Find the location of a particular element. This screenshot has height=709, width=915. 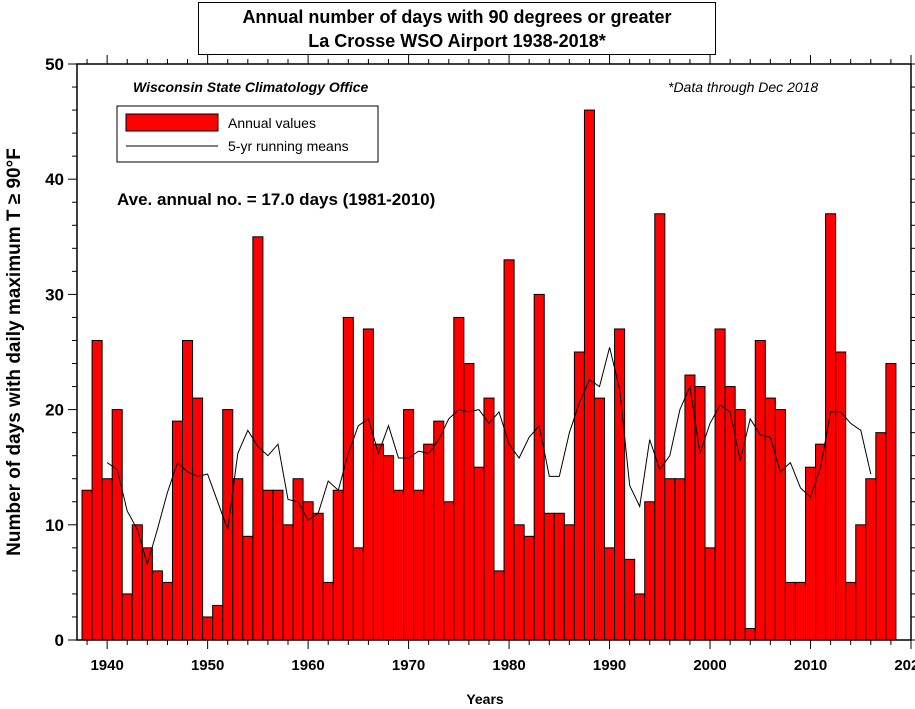

y-tick-label: 30 is located at coordinates (54, 294).